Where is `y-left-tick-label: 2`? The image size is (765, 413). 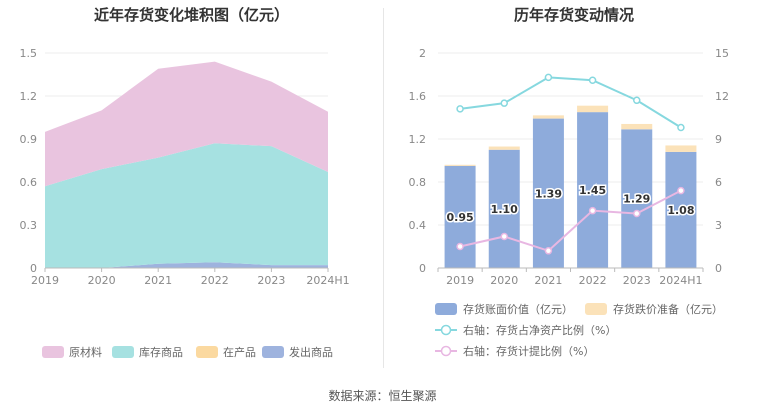
y-left-tick-label: 2 is located at coordinates (422, 53).